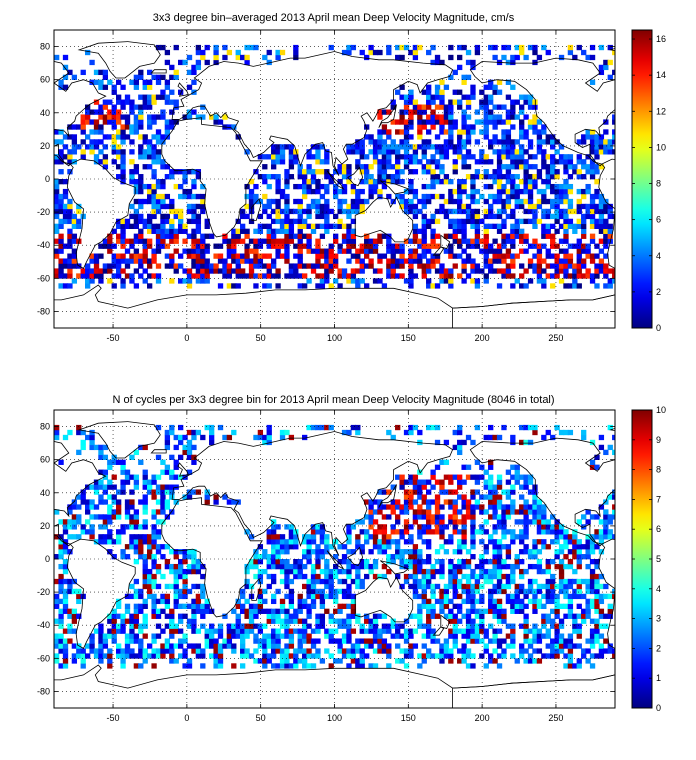 This screenshot has width=696, height=760. I want to click on y-tick-label: 40, so click(45, 493).